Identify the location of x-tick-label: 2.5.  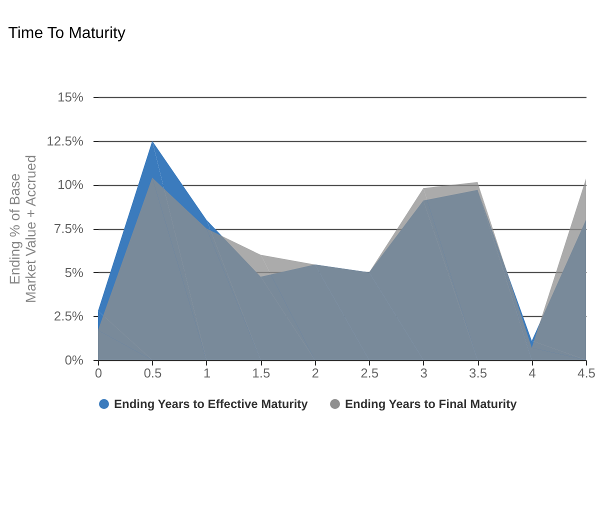
(369, 373).